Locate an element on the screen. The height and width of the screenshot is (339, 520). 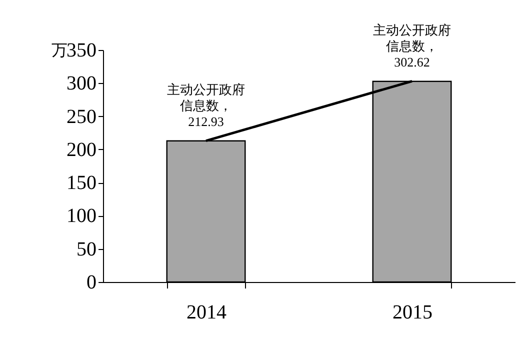
y-axis-title: 万 is located at coordinates (60, 51).